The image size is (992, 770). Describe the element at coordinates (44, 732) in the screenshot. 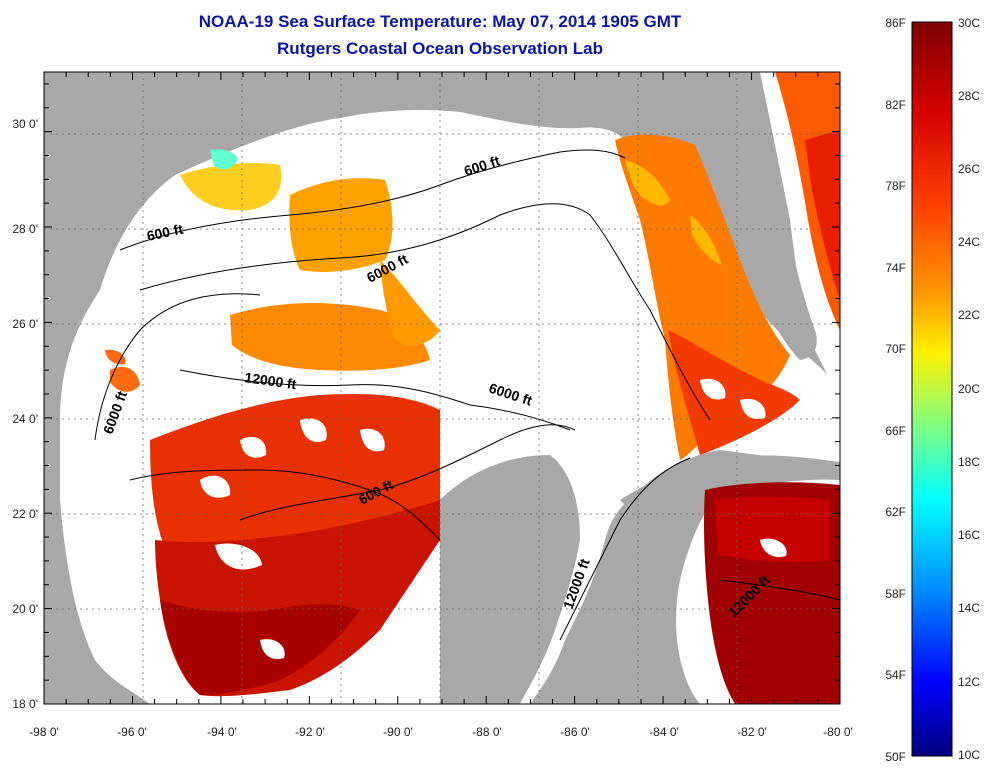

I see `x-tick-label: -98 0'` at that location.